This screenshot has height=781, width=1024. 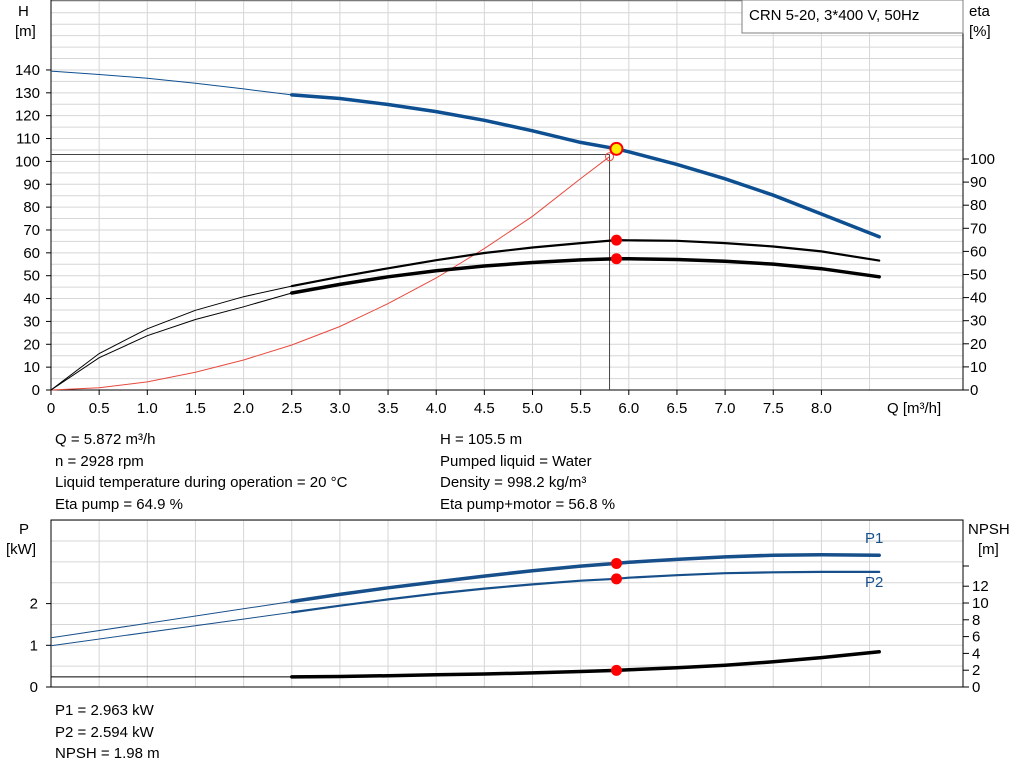 I want to click on h-tick-label: 20, so click(x=31, y=344).